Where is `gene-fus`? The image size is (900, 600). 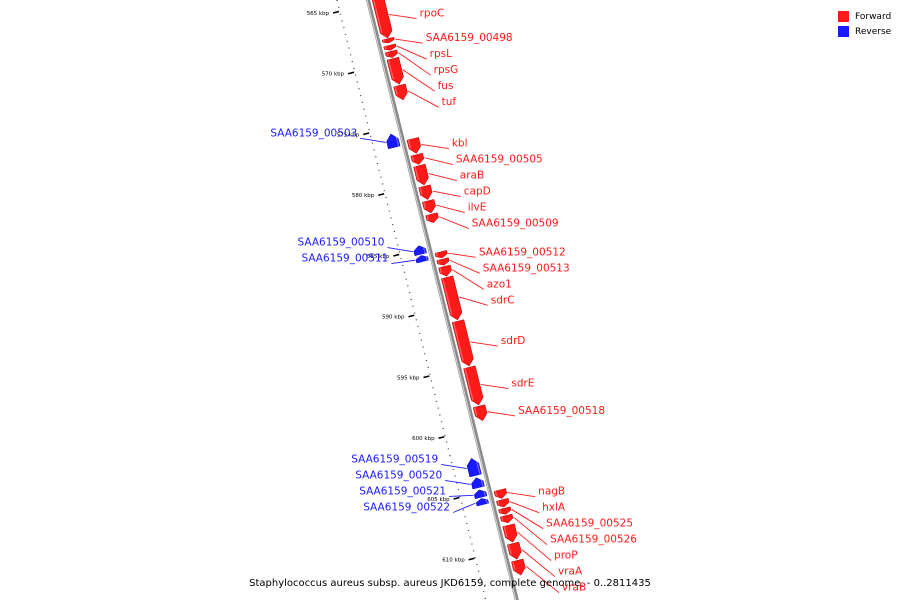 gene-fus is located at coordinates (395, 70).